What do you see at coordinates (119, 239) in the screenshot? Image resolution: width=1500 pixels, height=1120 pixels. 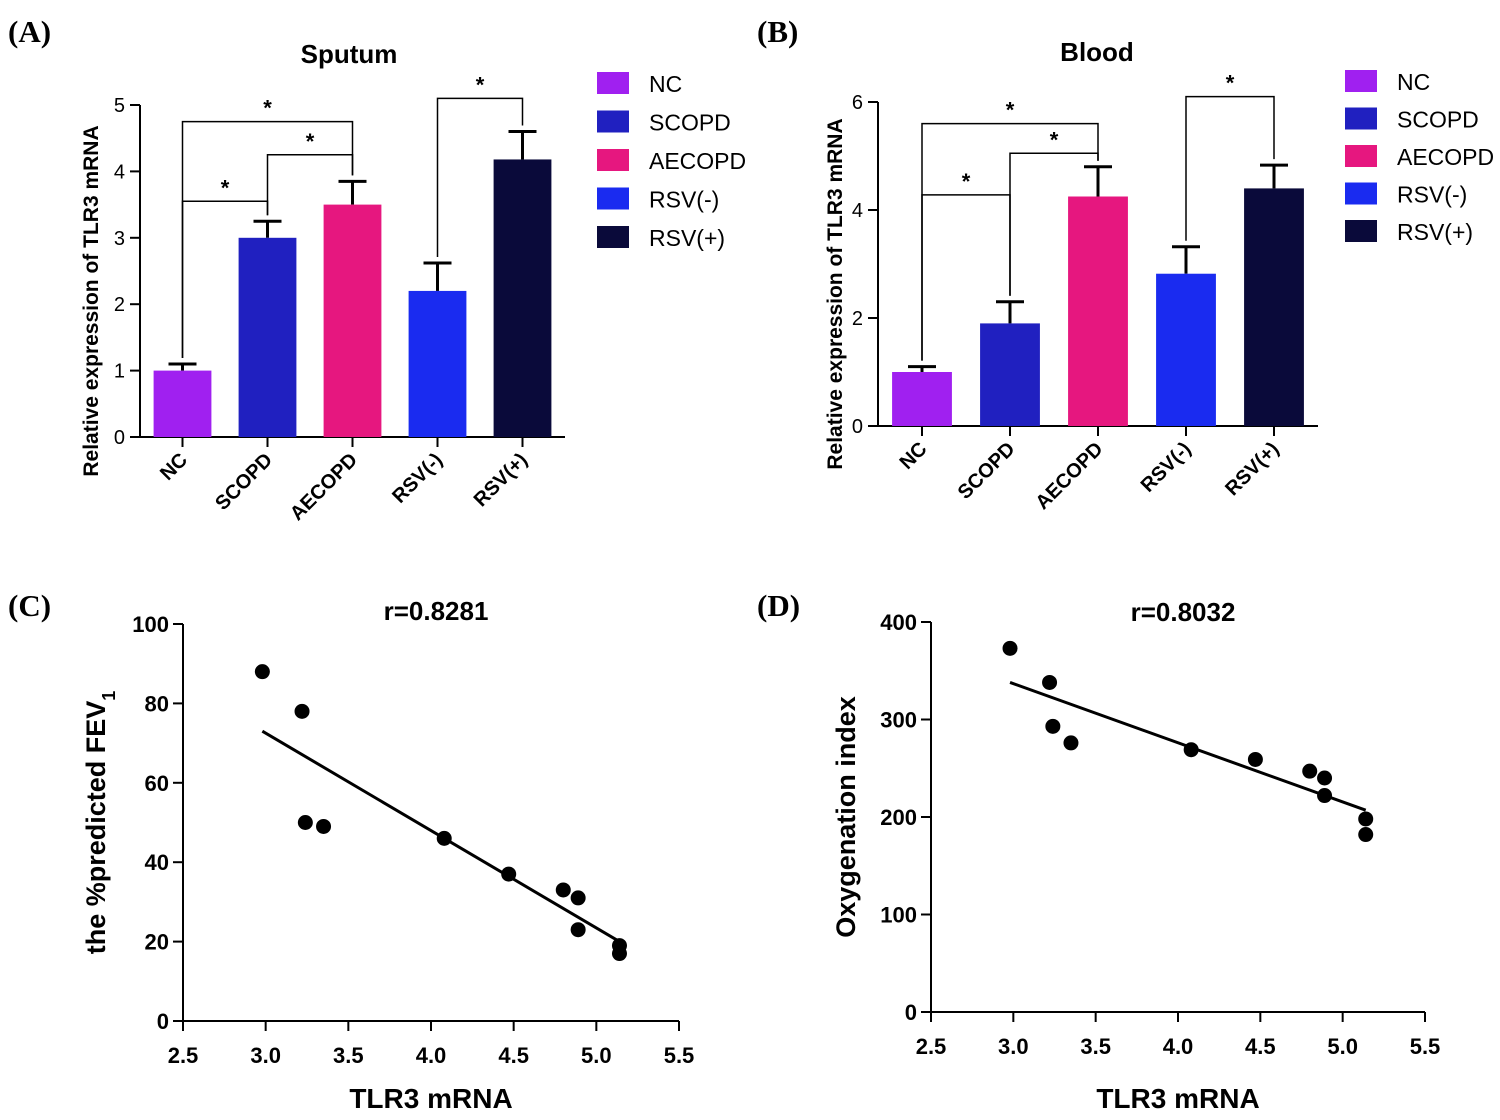 I see `y-tick-label: 3` at bounding box center [119, 239].